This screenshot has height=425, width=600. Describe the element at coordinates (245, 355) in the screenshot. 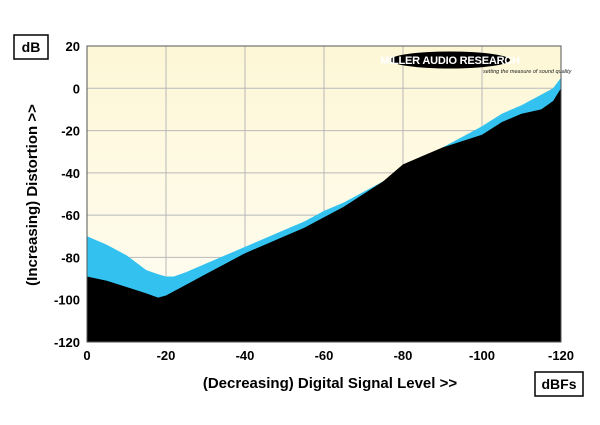

I see `x-tick-label: -40` at that location.